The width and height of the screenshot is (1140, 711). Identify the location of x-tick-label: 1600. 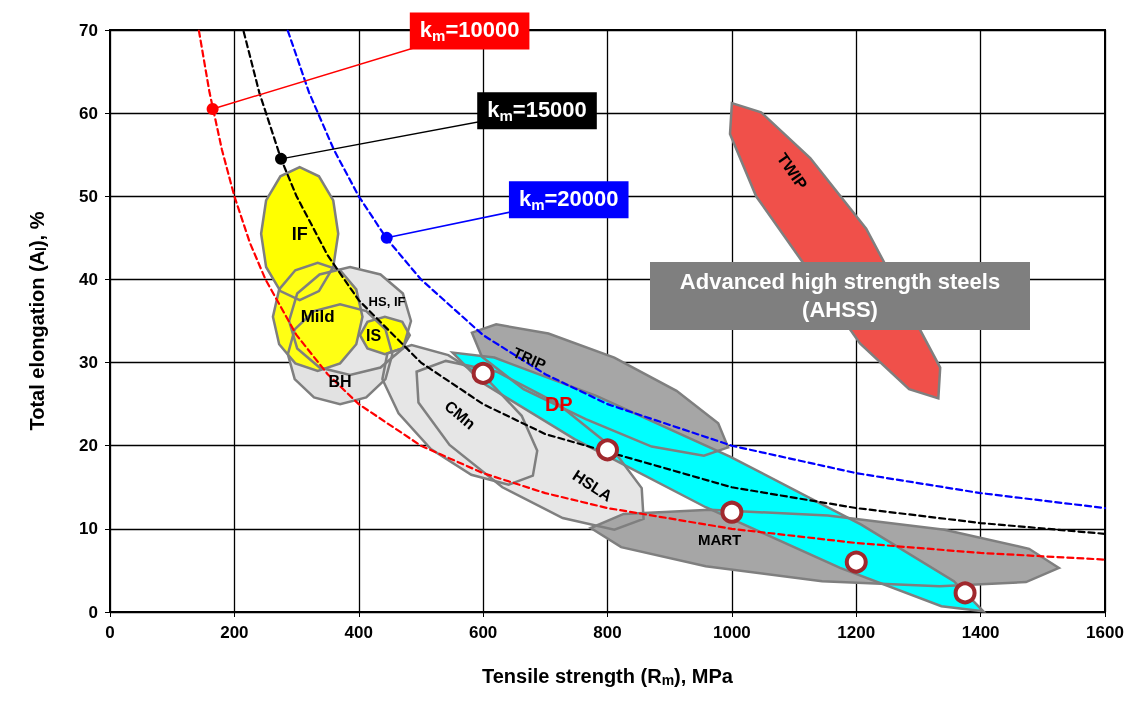
(1105, 632).